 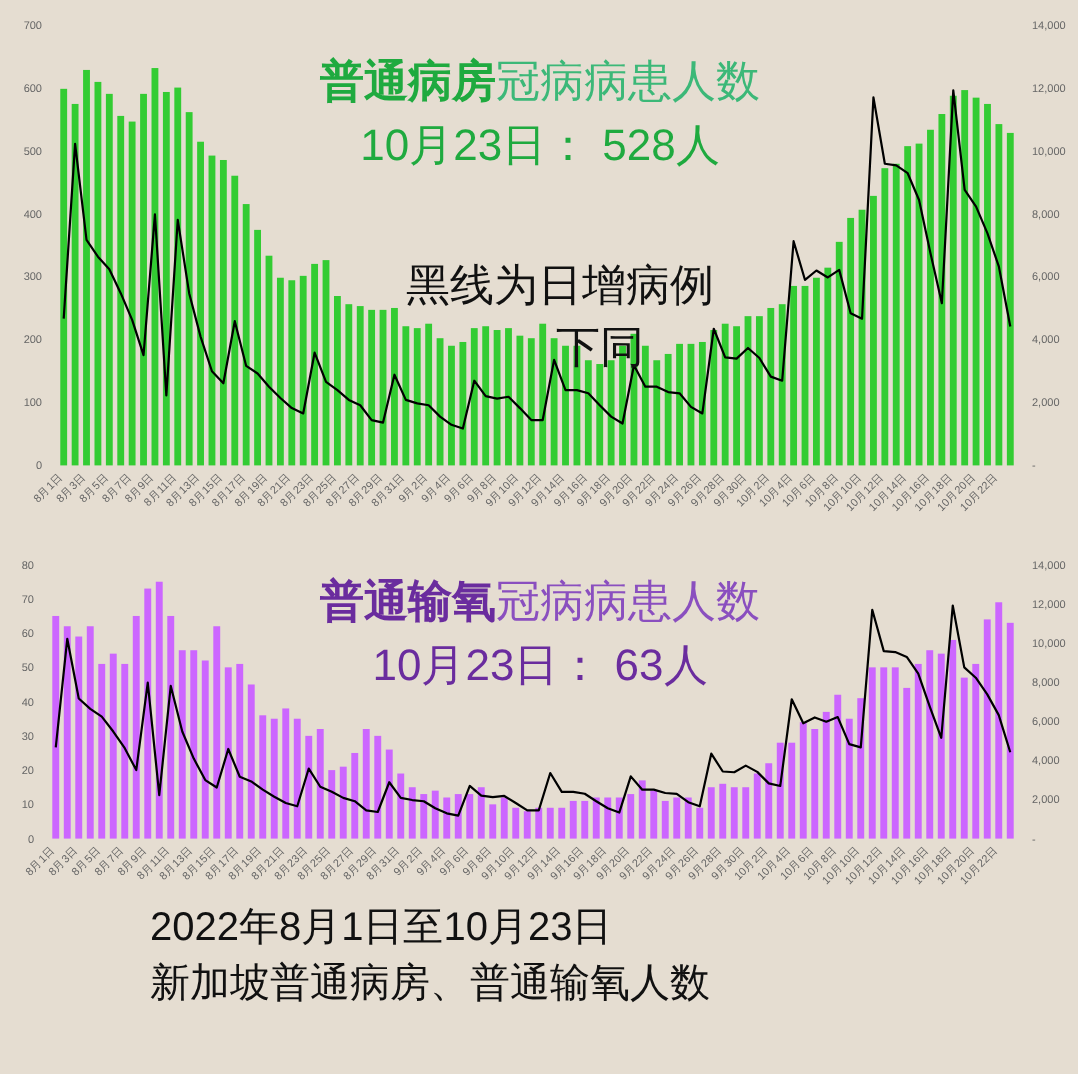 What do you see at coordinates (560, 285) in the screenshot?
I see `annotation: 黑线为日增病例` at bounding box center [560, 285].